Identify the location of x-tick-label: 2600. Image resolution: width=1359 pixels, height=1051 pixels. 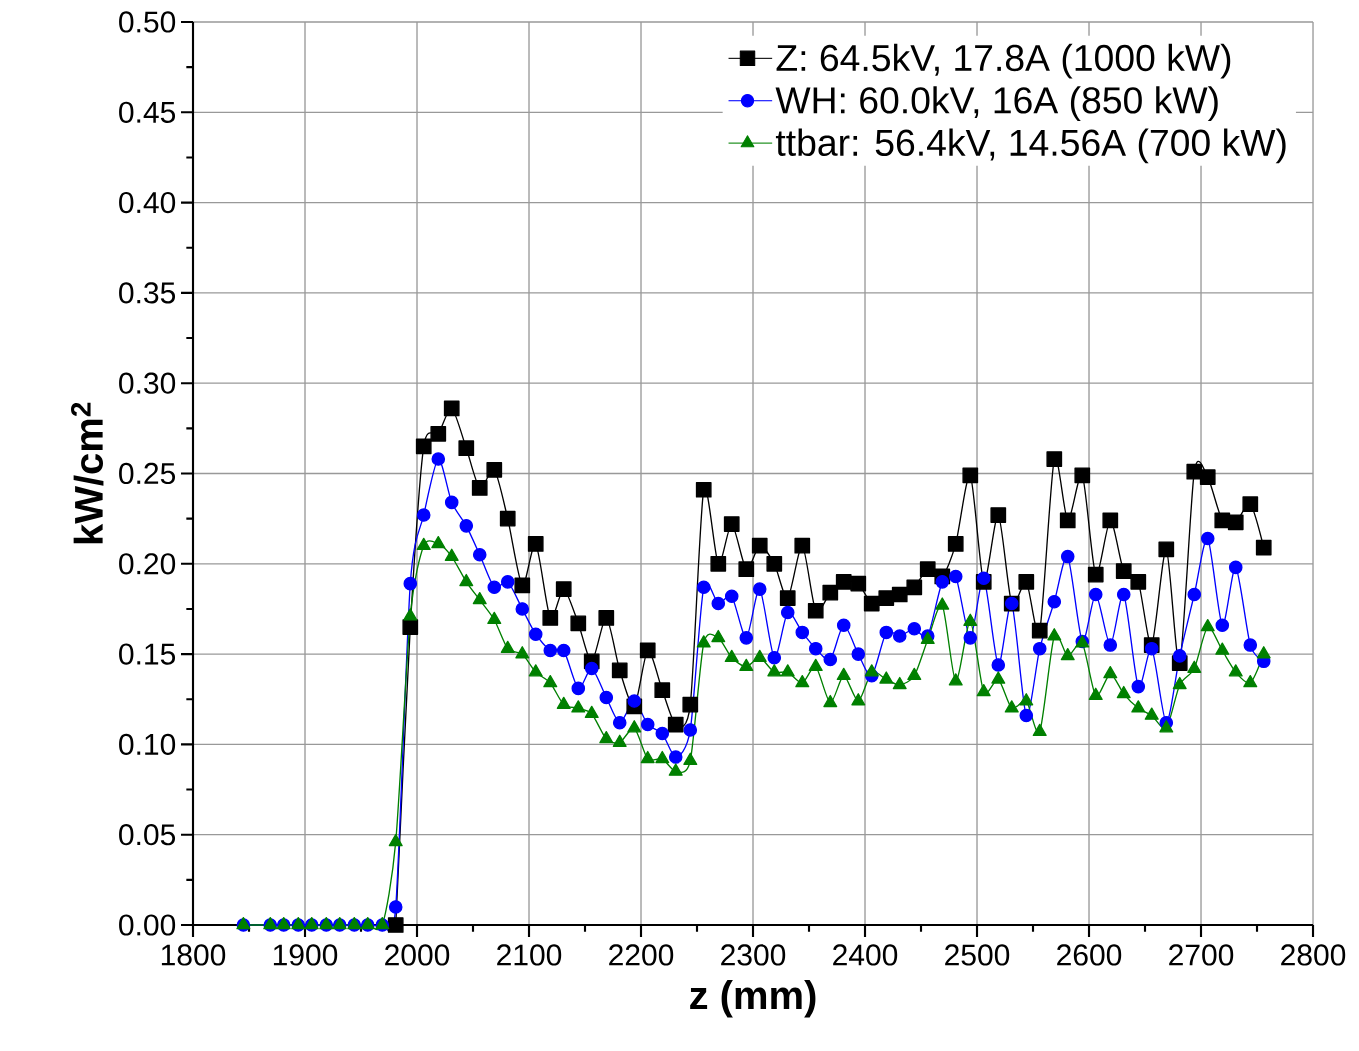
(1089, 955).